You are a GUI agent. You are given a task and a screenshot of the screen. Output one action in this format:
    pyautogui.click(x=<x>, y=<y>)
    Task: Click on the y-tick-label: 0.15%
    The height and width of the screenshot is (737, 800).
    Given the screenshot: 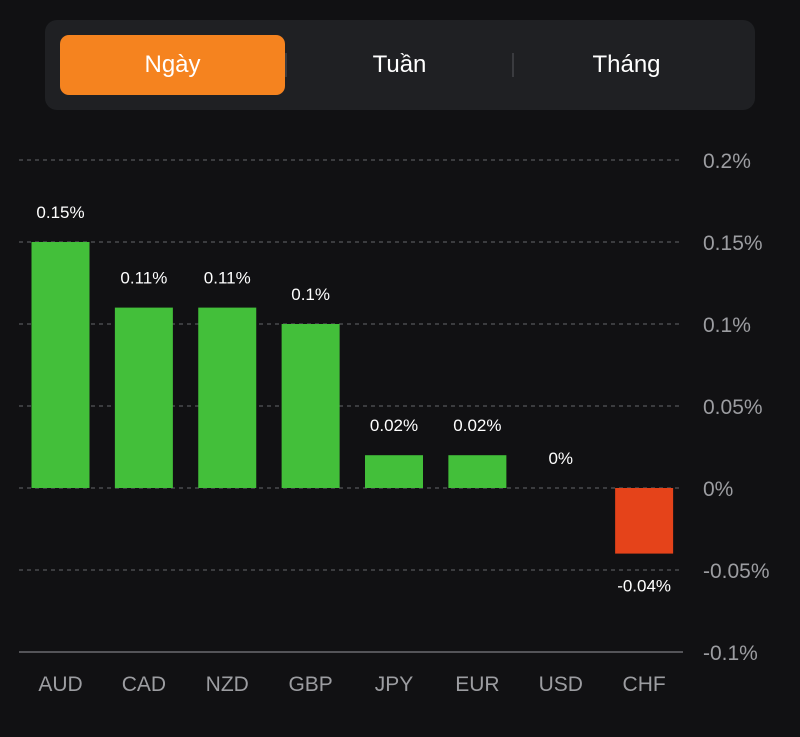 What is the action you would take?
    pyautogui.click(x=733, y=243)
    